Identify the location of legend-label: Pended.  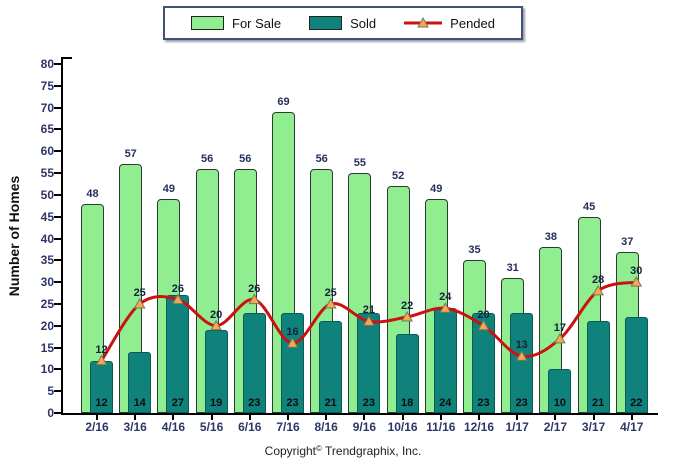
(472, 23).